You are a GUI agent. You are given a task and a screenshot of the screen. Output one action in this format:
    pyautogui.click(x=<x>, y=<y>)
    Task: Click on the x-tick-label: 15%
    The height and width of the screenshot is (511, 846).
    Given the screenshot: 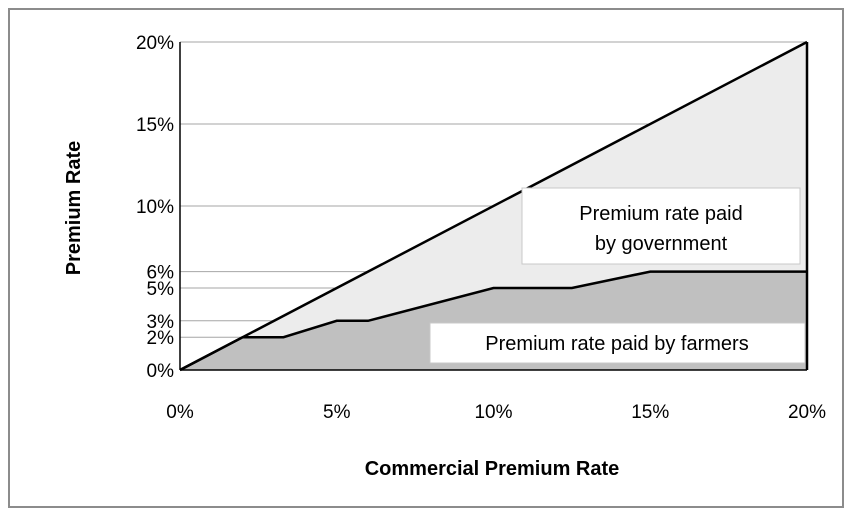 What is the action you would take?
    pyautogui.click(x=650, y=412)
    